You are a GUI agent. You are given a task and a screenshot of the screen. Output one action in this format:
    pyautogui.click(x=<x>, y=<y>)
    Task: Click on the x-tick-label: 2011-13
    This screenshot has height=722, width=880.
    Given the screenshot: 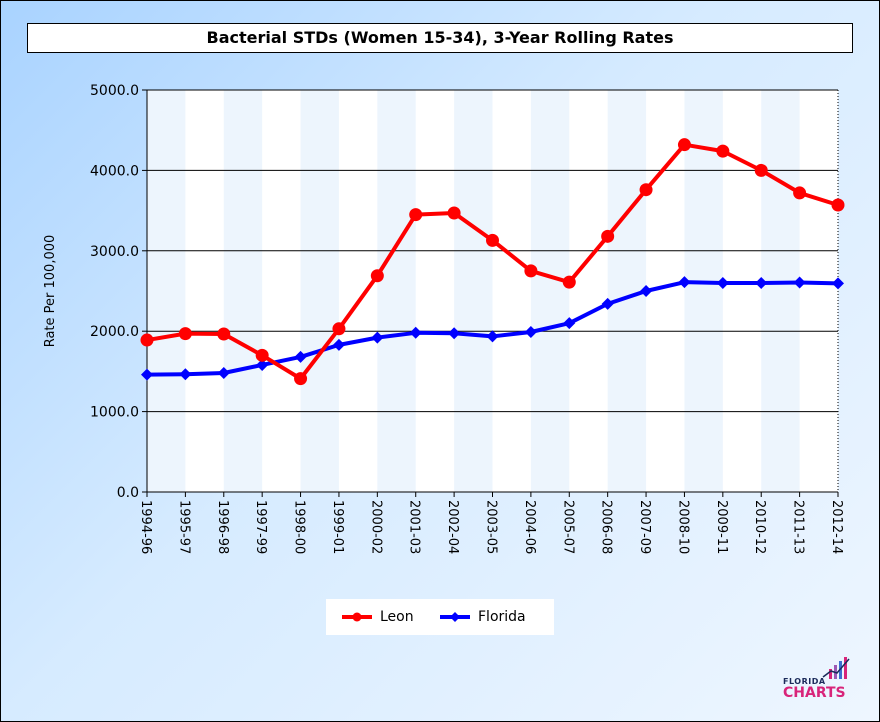 What is the action you would take?
    pyautogui.click(x=798, y=527)
    